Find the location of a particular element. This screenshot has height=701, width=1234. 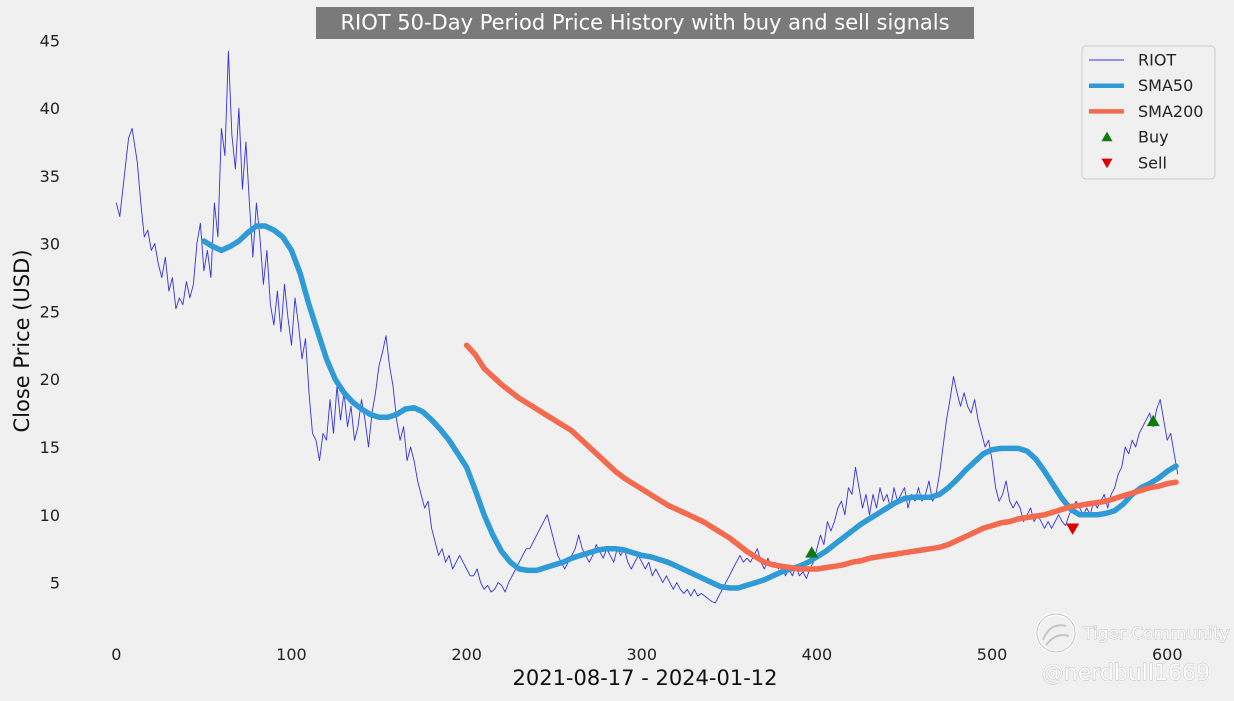

legend-box is located at coordinates (1148, 112).